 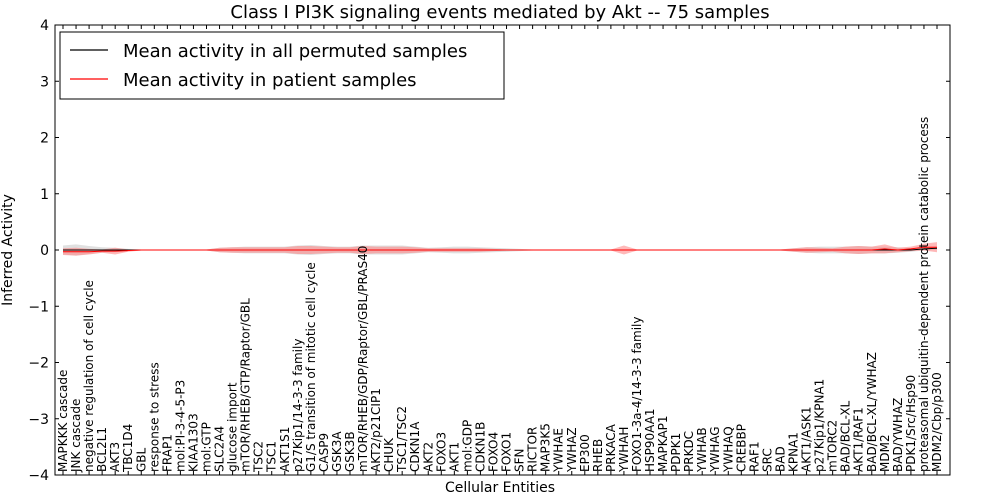 I want to click on x-category-label: GBL, so click(x=141, y=459).